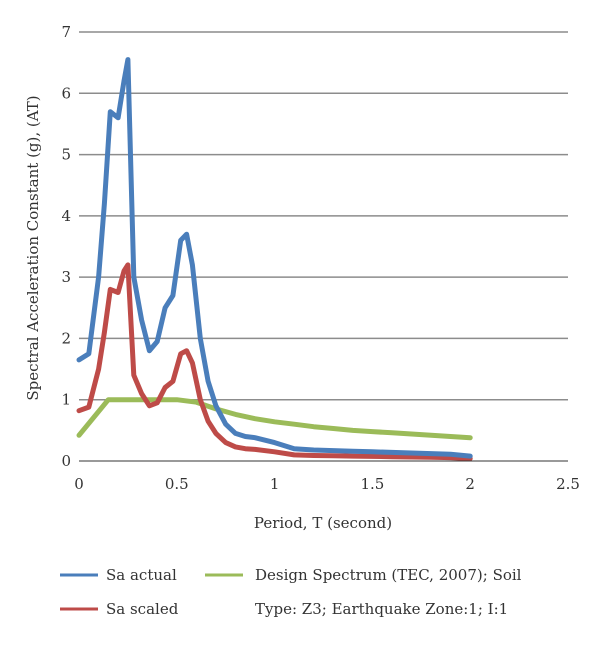 This screenshot has height=645, width=600. What do you see at coordinates (66, 216) in the screenshot?
I see `y-tick-label: 4` at bounding box center [66, 216].